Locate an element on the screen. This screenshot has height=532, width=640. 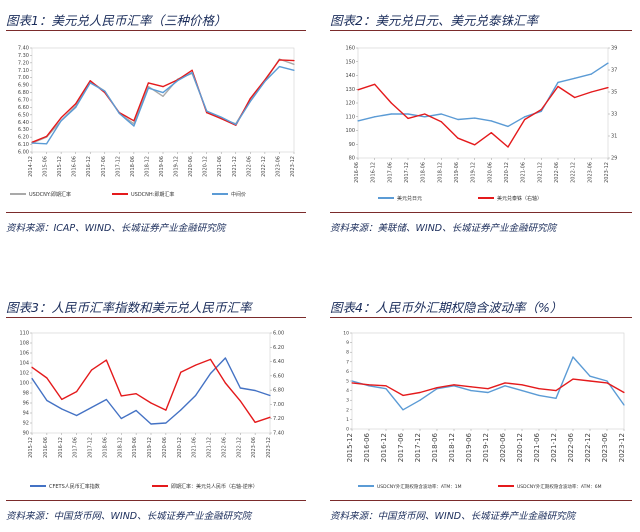
source-rule is located at coordinates (156, 500).